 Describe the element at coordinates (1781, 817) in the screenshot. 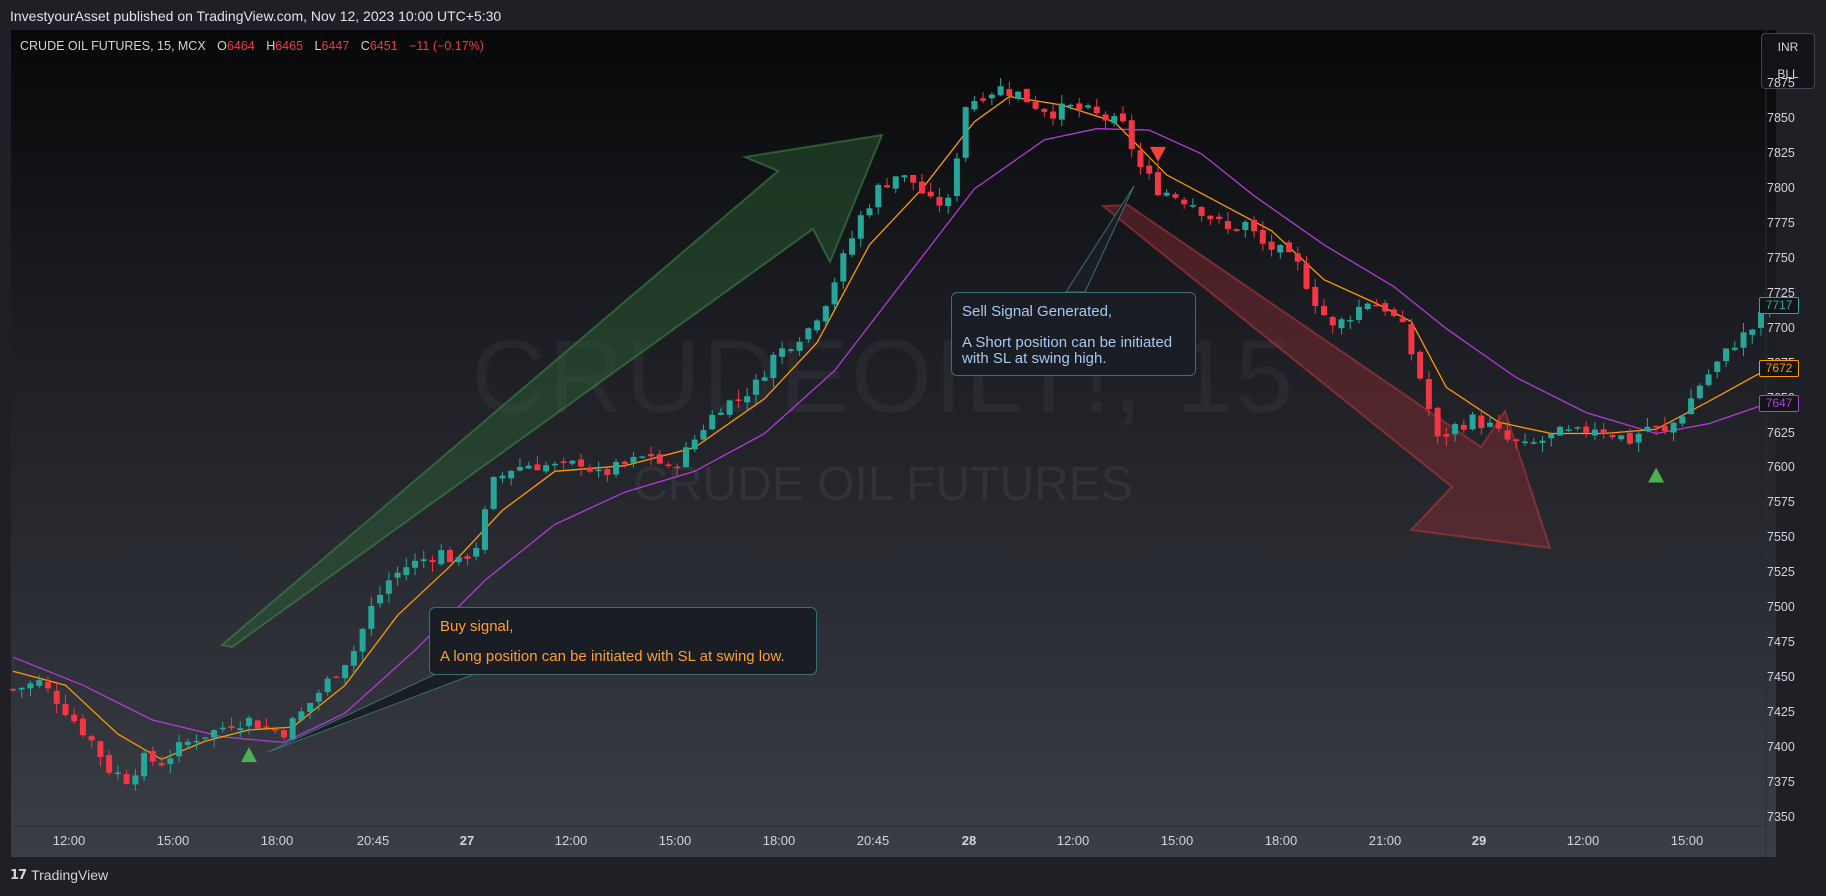

I see `price-tick-label: 7350` at that location.